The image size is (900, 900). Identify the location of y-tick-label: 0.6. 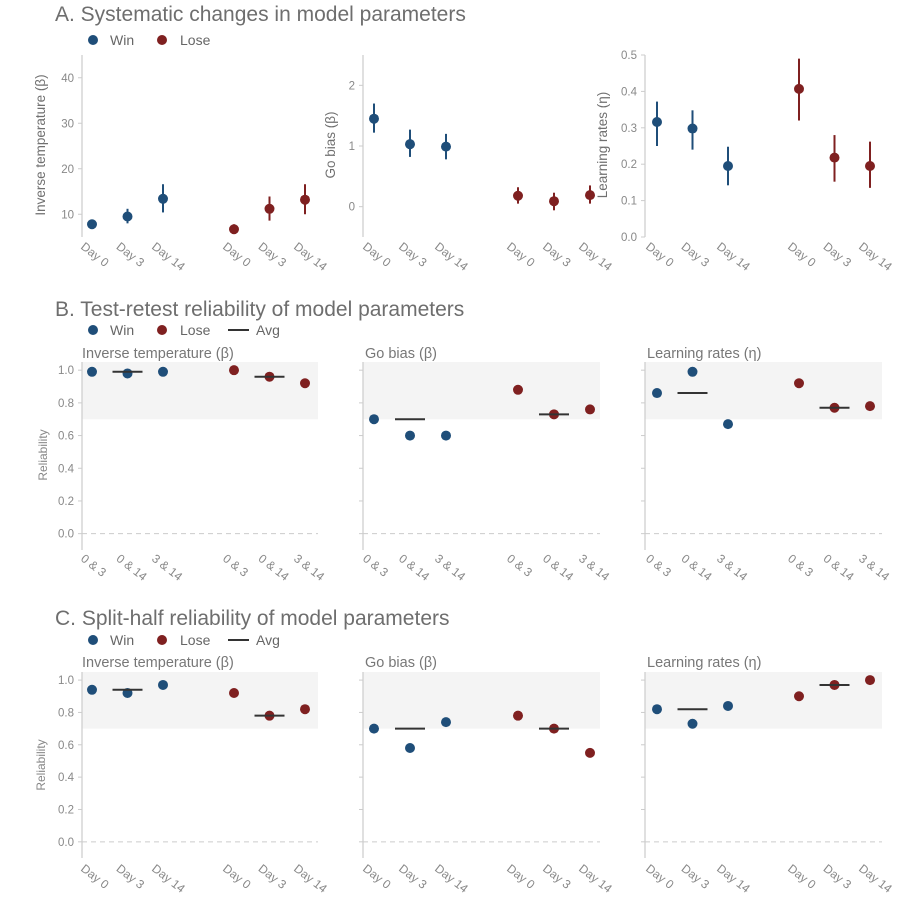
(66, 437).